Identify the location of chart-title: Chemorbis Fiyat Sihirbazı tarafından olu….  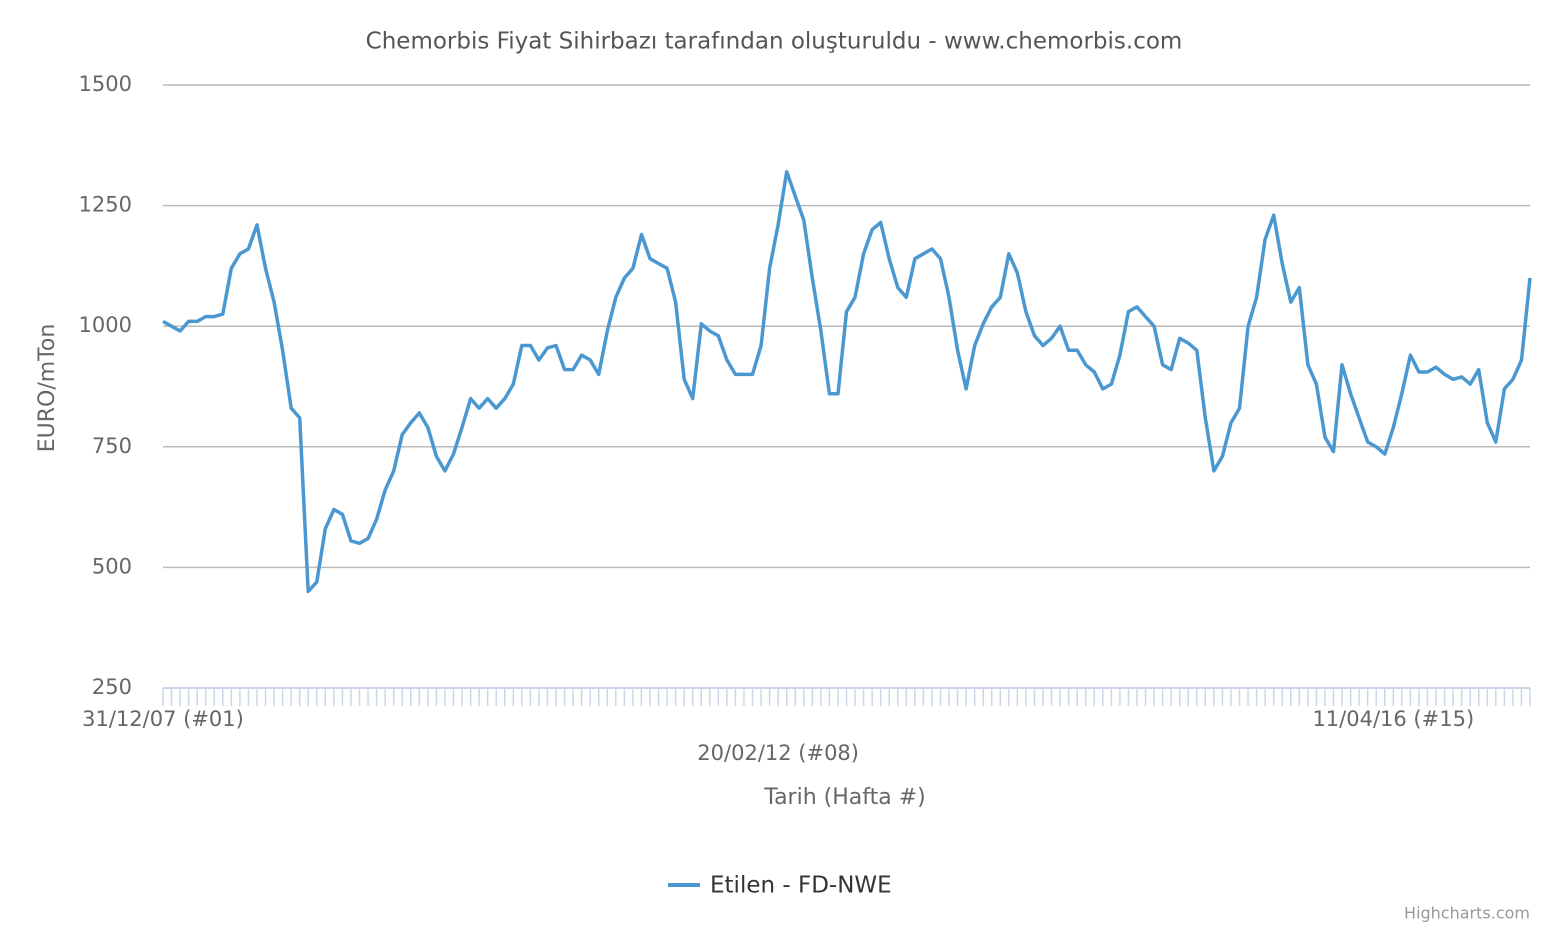
(774, 42).